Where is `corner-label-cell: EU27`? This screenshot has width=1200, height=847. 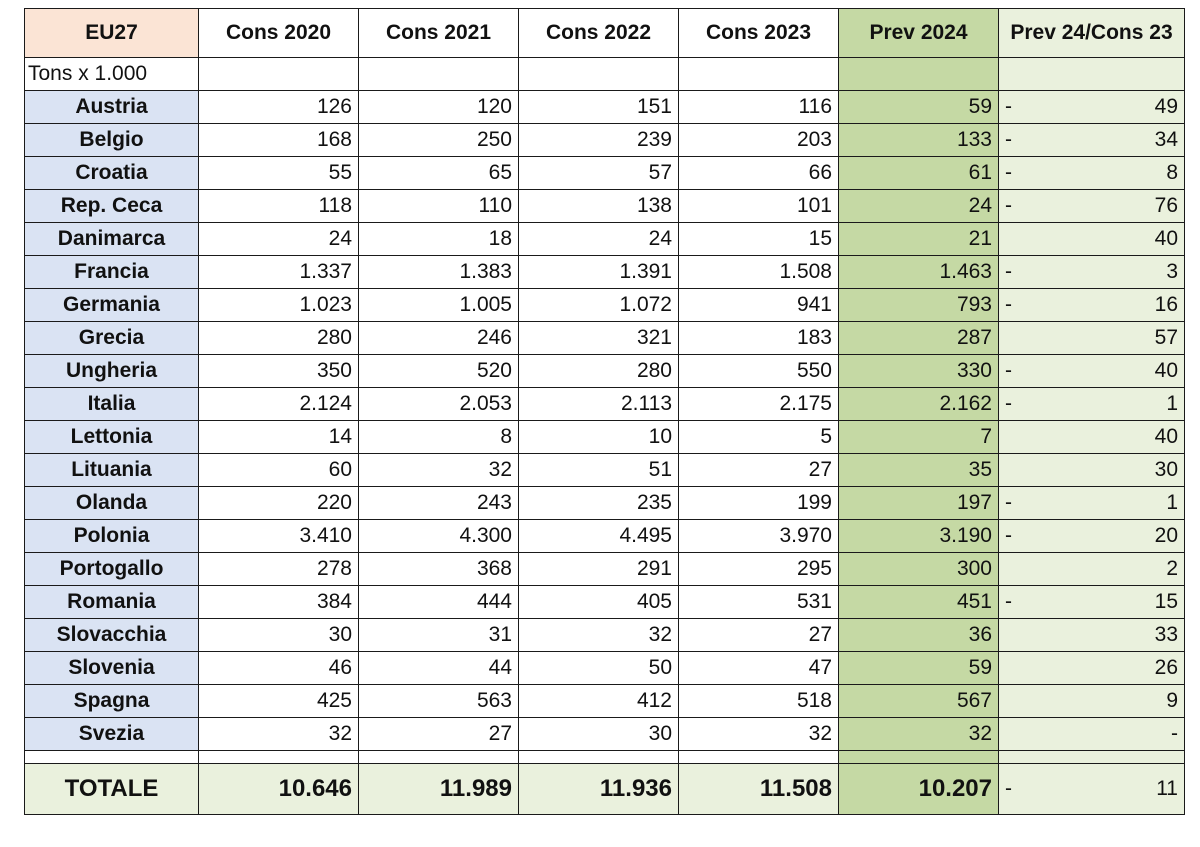 corner-label-cell: EU27 is located at coordinates (111, 33).